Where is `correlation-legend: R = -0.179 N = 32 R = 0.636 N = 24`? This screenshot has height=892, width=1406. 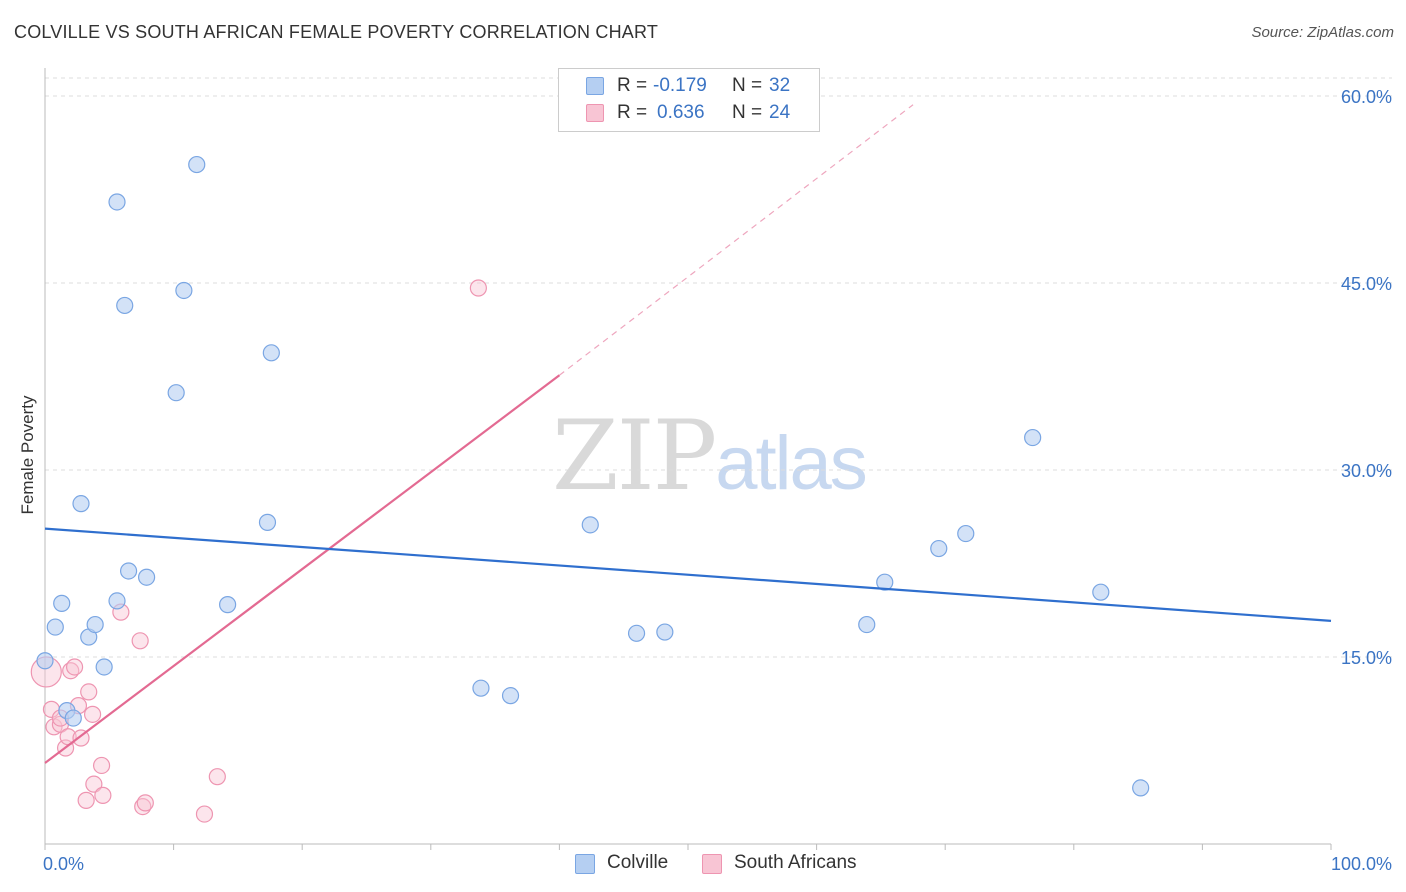 correlation-legend: R = -0.179 N = 32 R = 0.636 N = 24 is located at coordinates (689, 100).